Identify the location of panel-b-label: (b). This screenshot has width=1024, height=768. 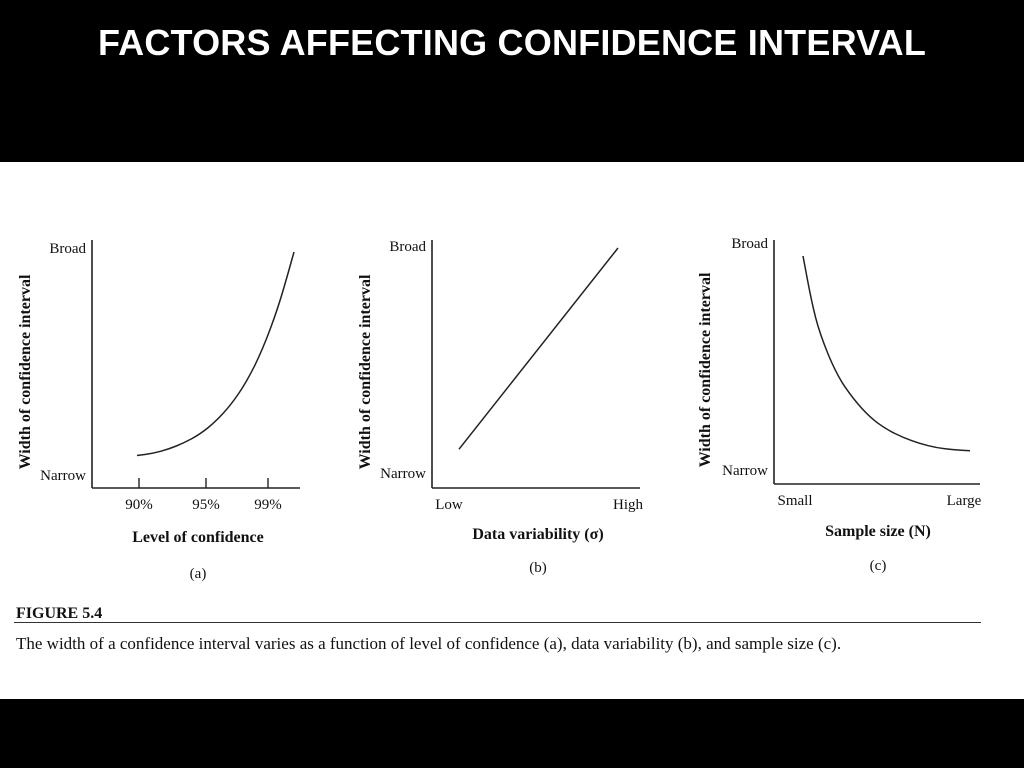
(538, 568).